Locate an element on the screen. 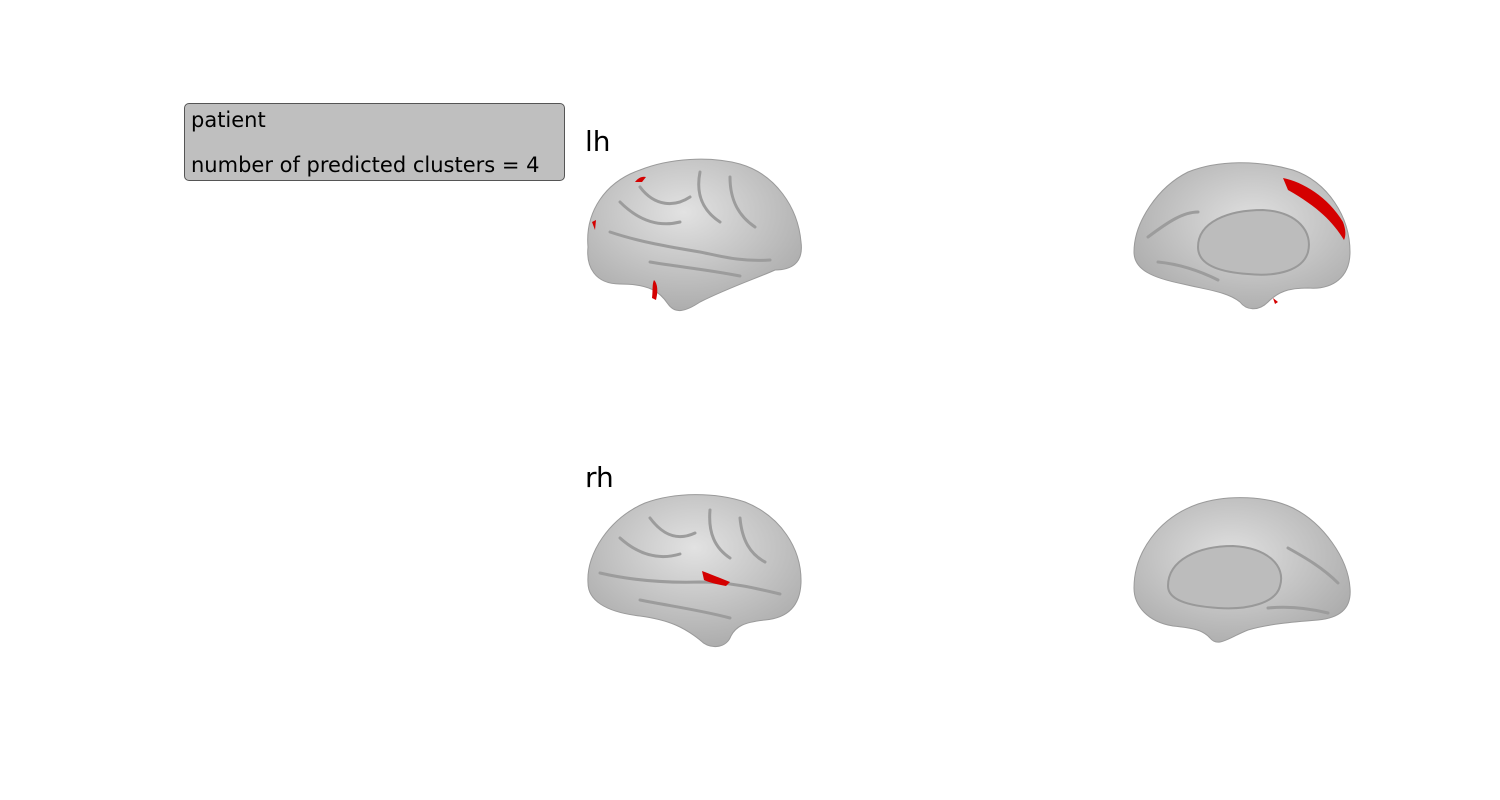 The image size is (1500, 800). rh-medial-brain is located at coordinates (1243, 573).